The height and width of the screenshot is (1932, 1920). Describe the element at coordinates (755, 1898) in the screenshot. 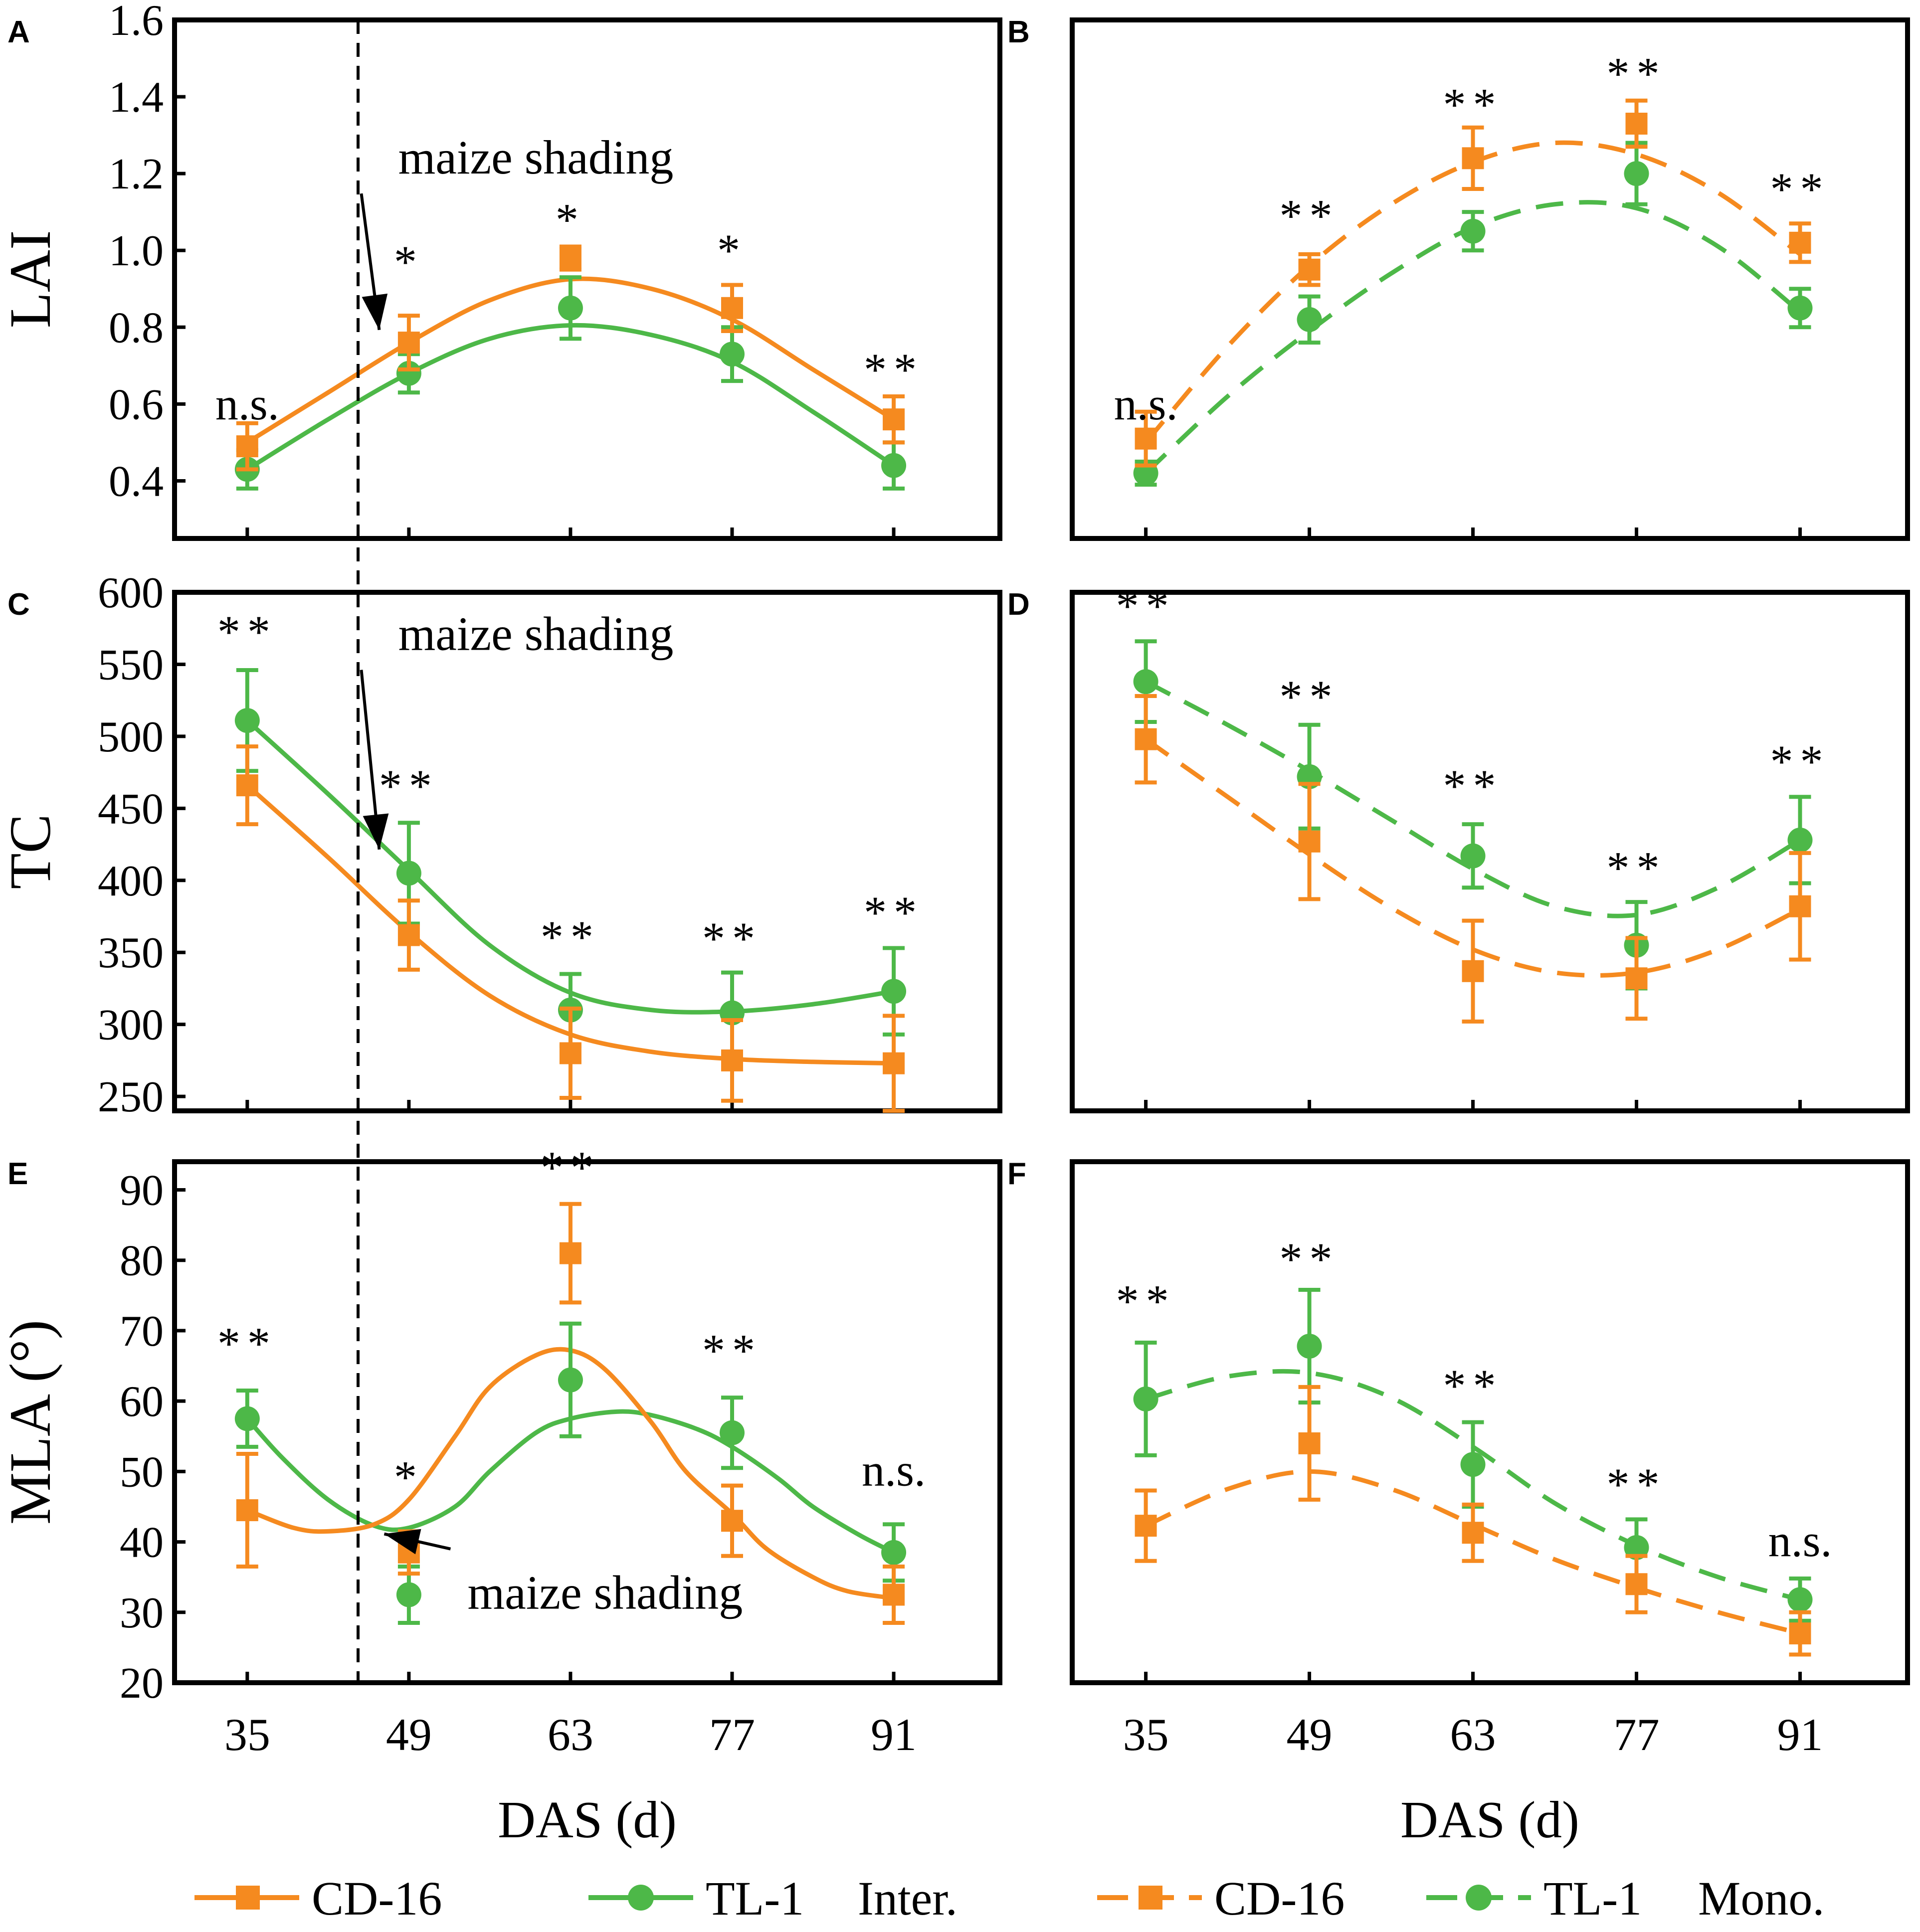

I see `inter-tl1-legend-label: TL-1` at that location.